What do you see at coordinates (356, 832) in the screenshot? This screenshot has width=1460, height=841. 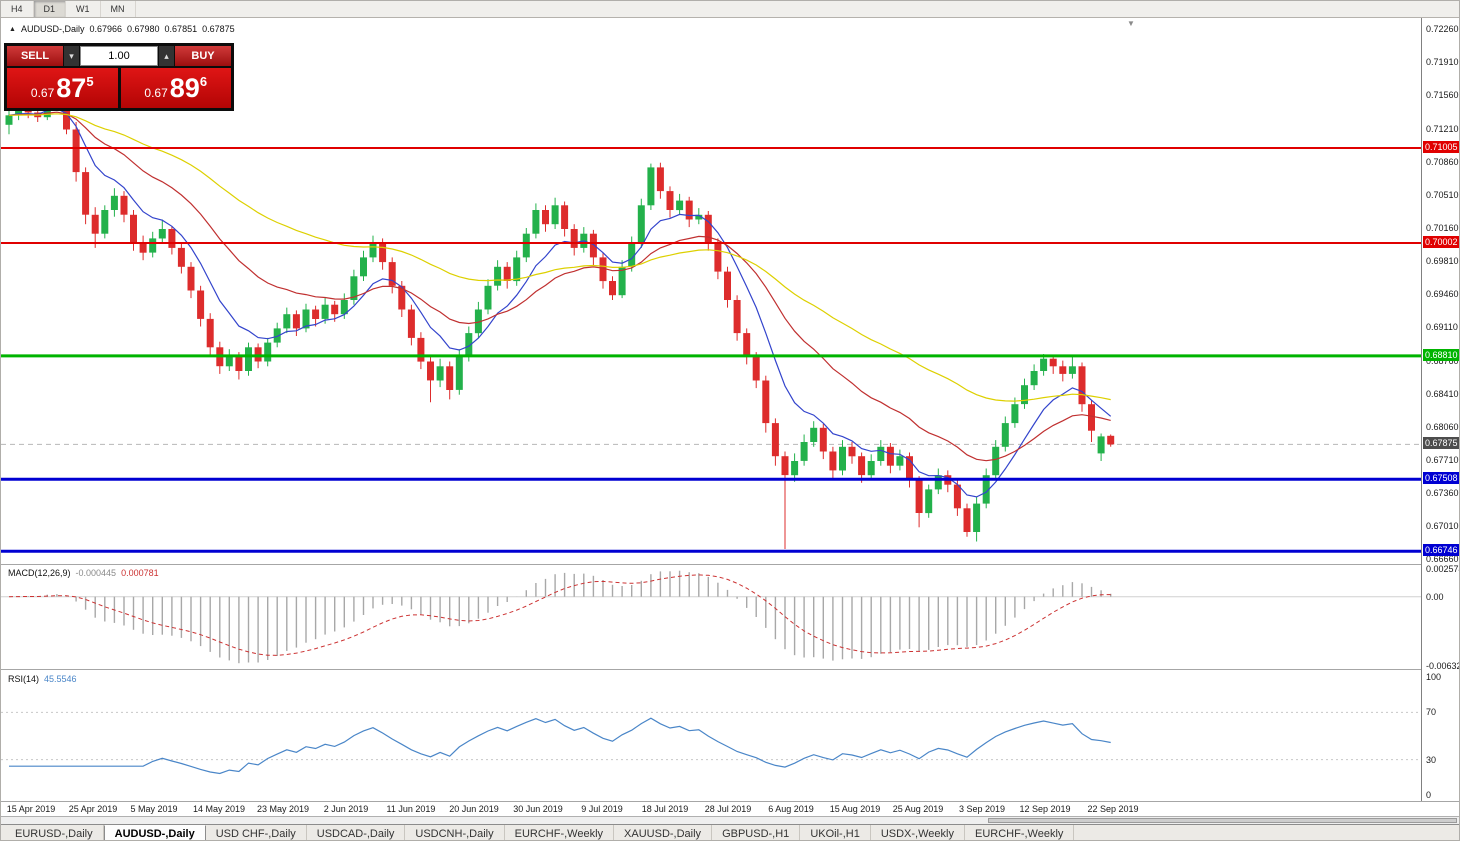 I see `chart-tab-usdcad-daily: USDCAD-,Daily` at bounding box center [356, 832].